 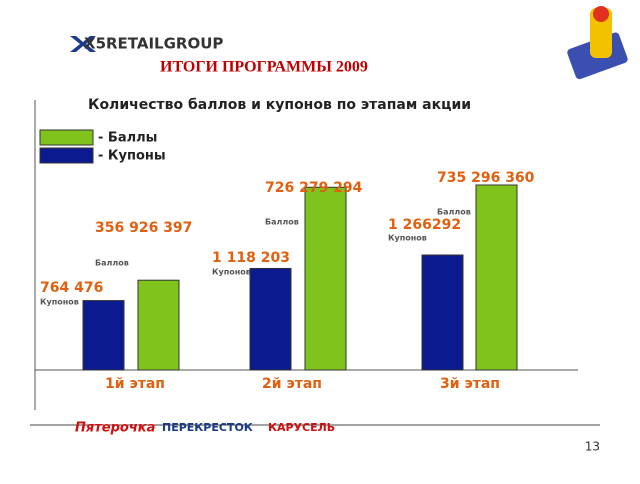 What do you see at coordinates (597, 43) in the screenshot?
I see `mascot` at bounding box center [597, 43].